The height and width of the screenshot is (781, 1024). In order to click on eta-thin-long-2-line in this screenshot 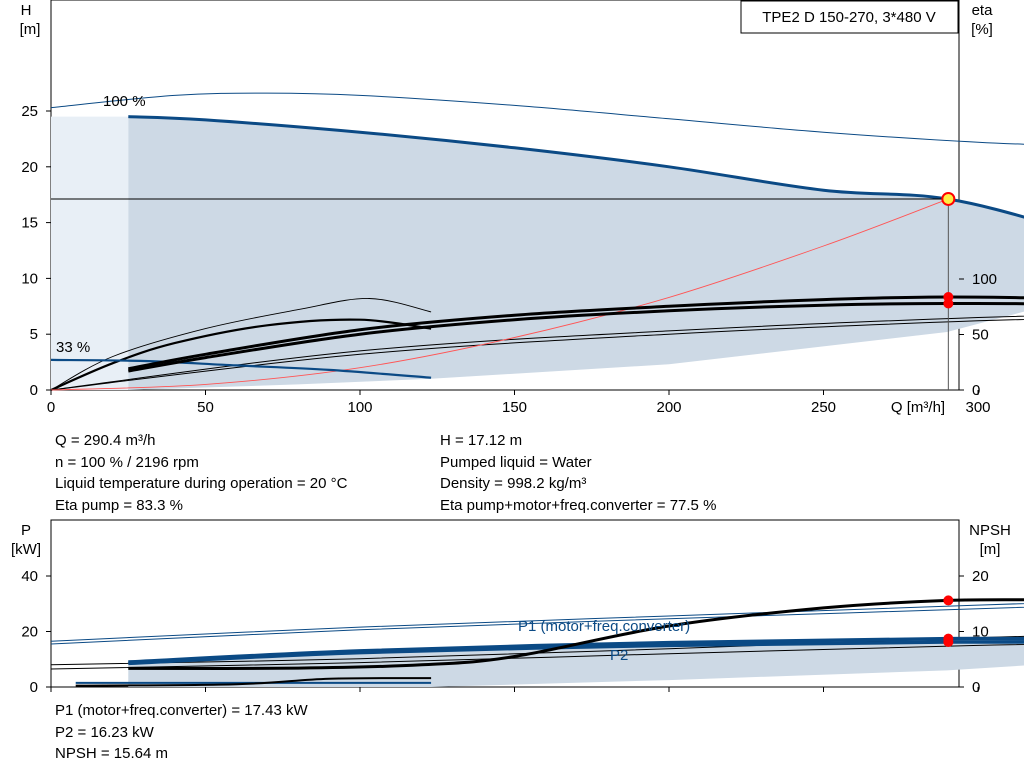, I will do `click(537, 354)`.